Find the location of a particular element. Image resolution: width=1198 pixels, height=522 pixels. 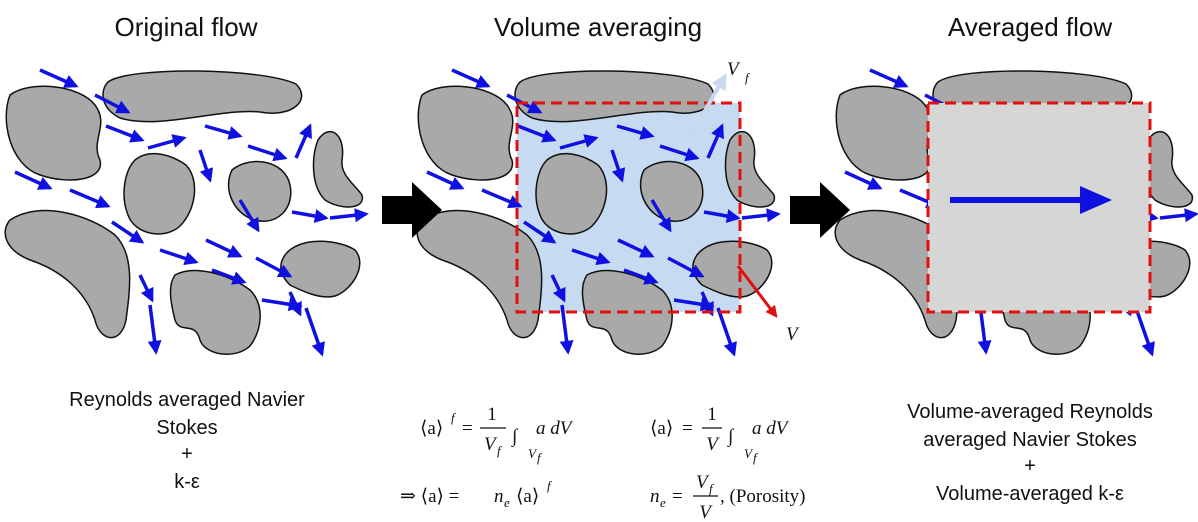

caption: Reynolds averaged Navier is located at coordinates (187, 400).